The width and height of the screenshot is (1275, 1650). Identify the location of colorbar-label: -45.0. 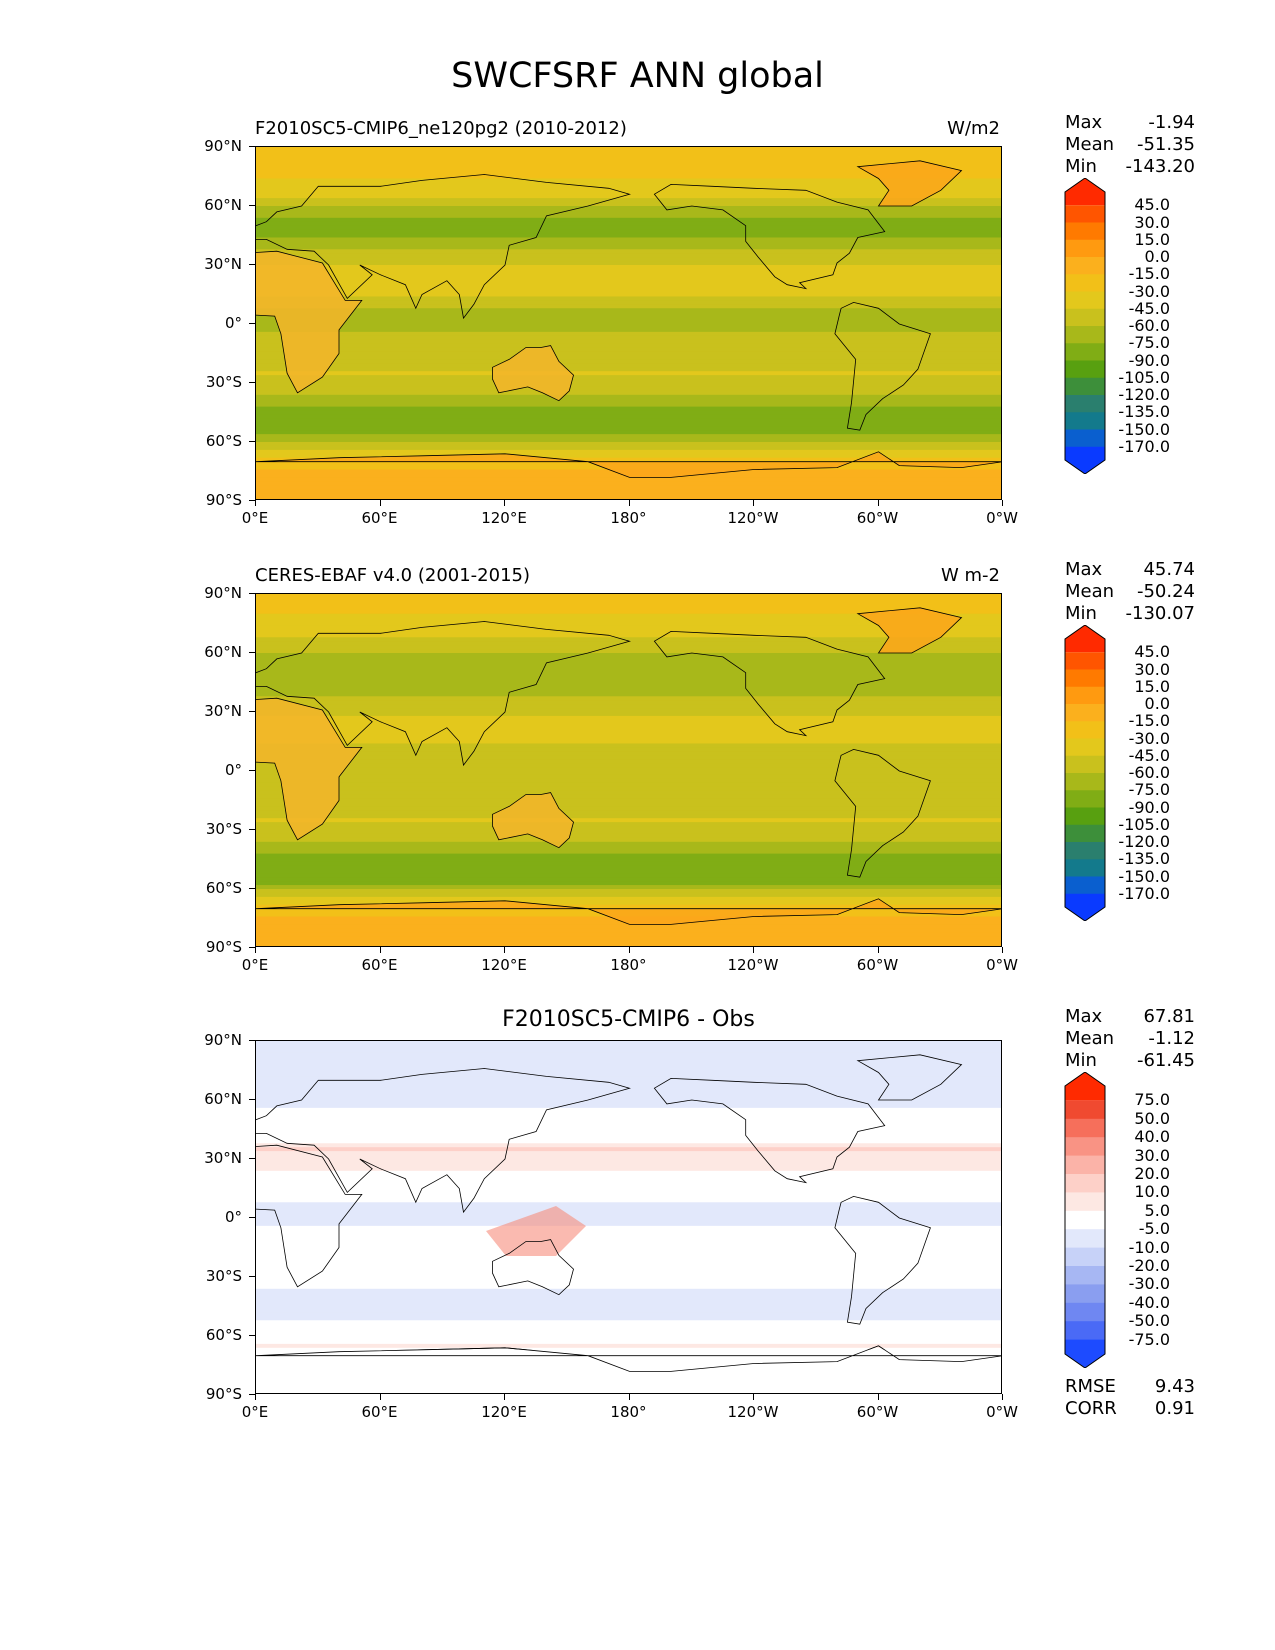
(1149, 755).